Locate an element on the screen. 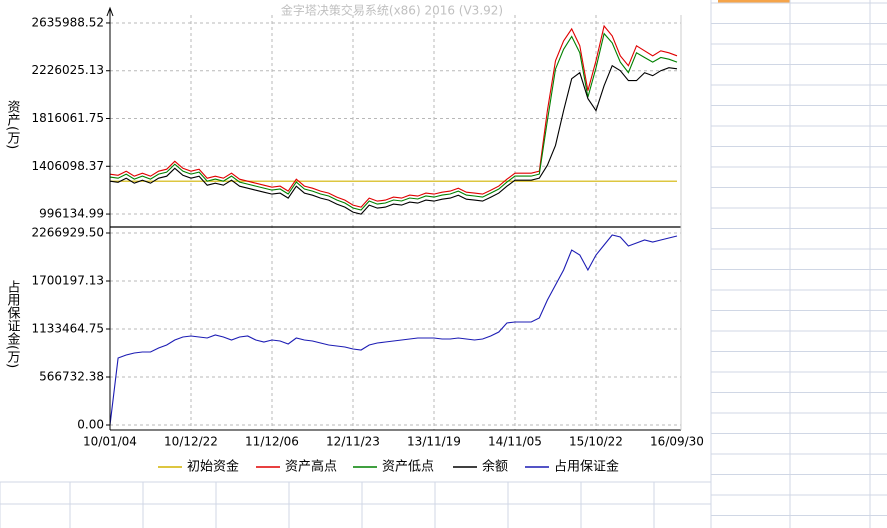 Image resolution: width=887 pixels, height=528 pixels. y-tick-label: 1700197.13 is located at coordinates (67, 280).